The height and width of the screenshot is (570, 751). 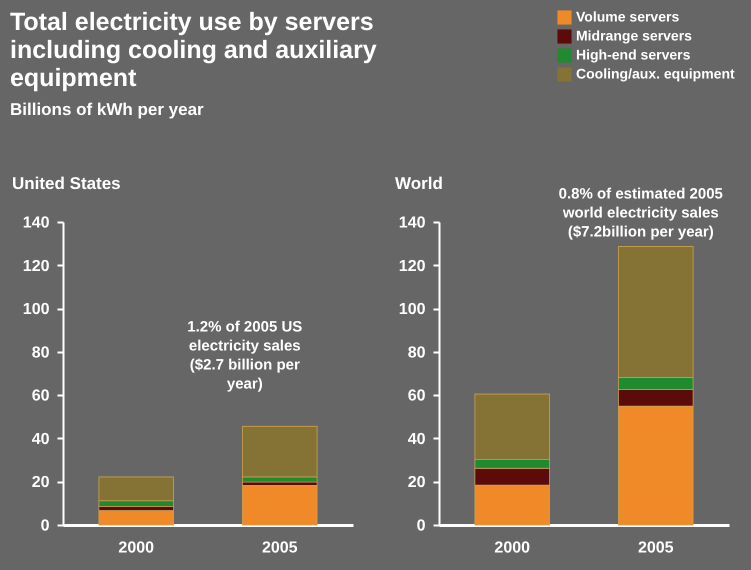 I want to click on legend-label: Cooling/aux. equipment, so click(x=656, y=74).